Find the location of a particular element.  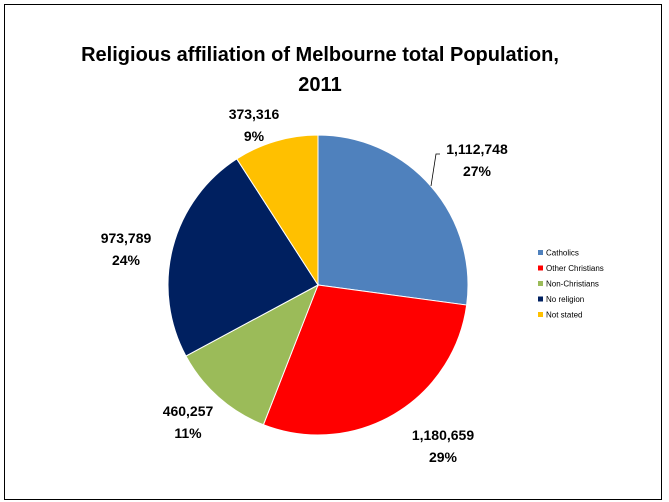

legend-swatch-no-religion is located at coordinates (540, 299).